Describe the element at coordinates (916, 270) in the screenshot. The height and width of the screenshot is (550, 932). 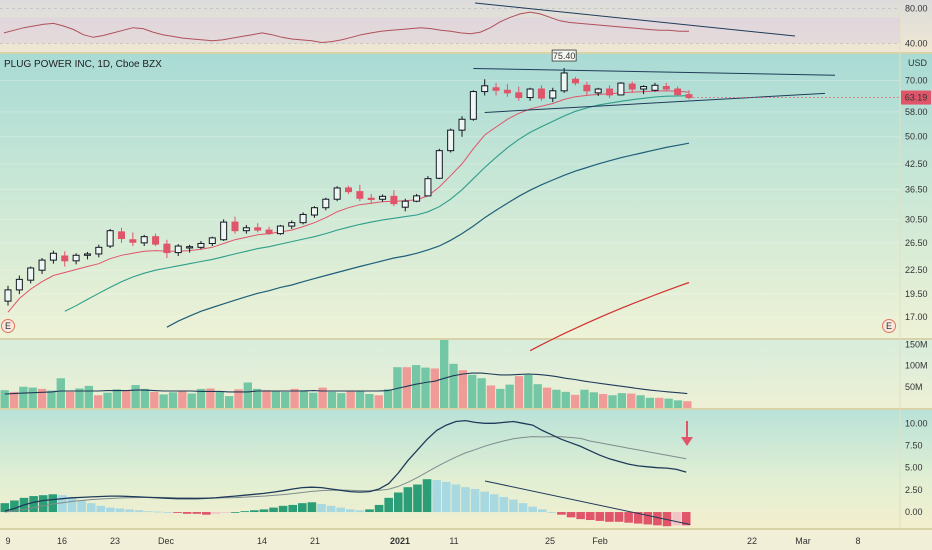
I see `price-axis-label: 22.50` at that location.